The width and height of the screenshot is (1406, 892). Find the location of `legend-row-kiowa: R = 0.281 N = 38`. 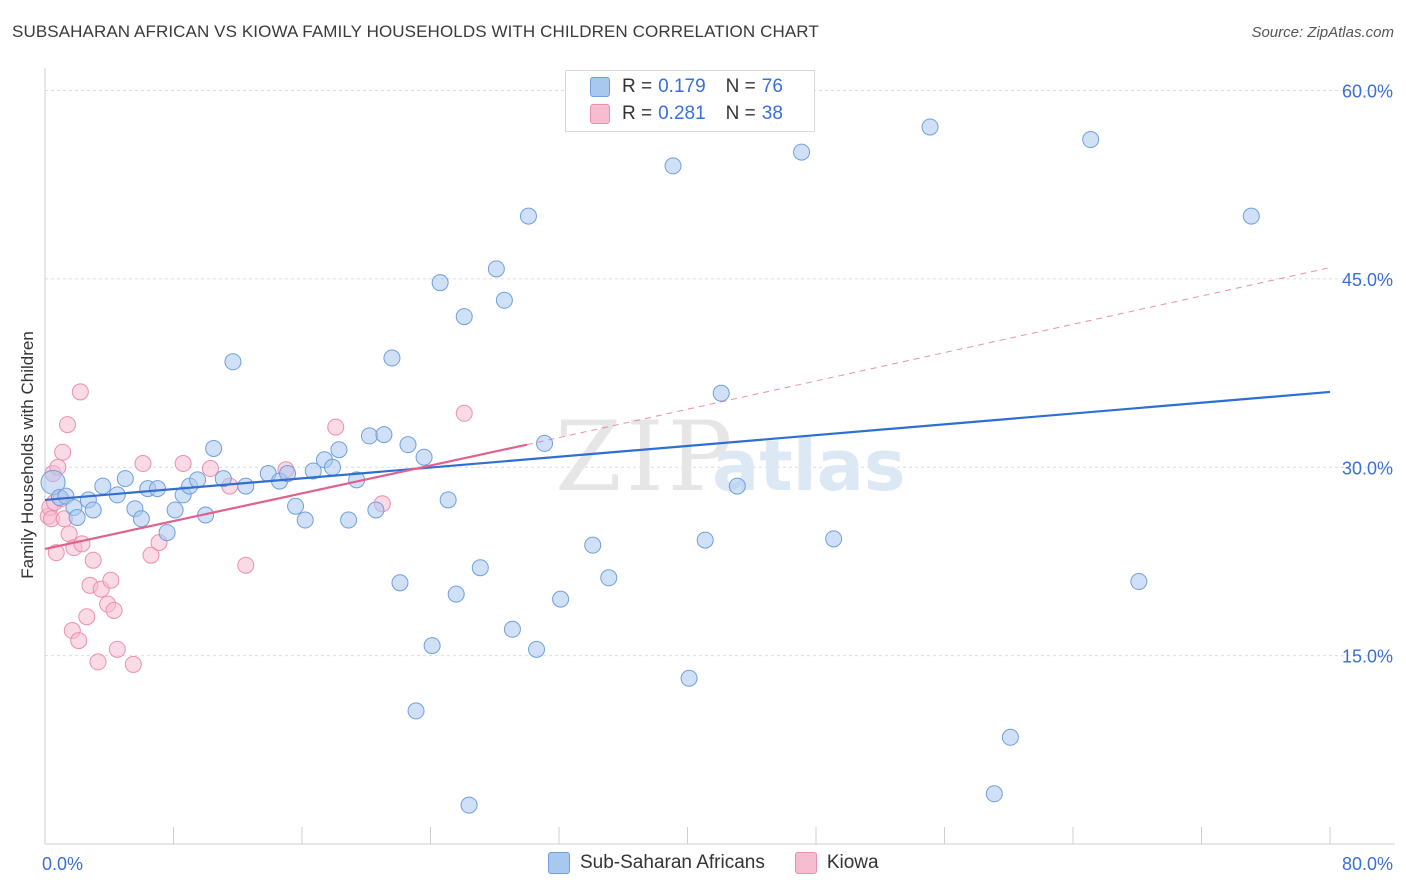

legend-row-kiowa: R = 0.281 N = 38 is located at coordinates (686, 114).